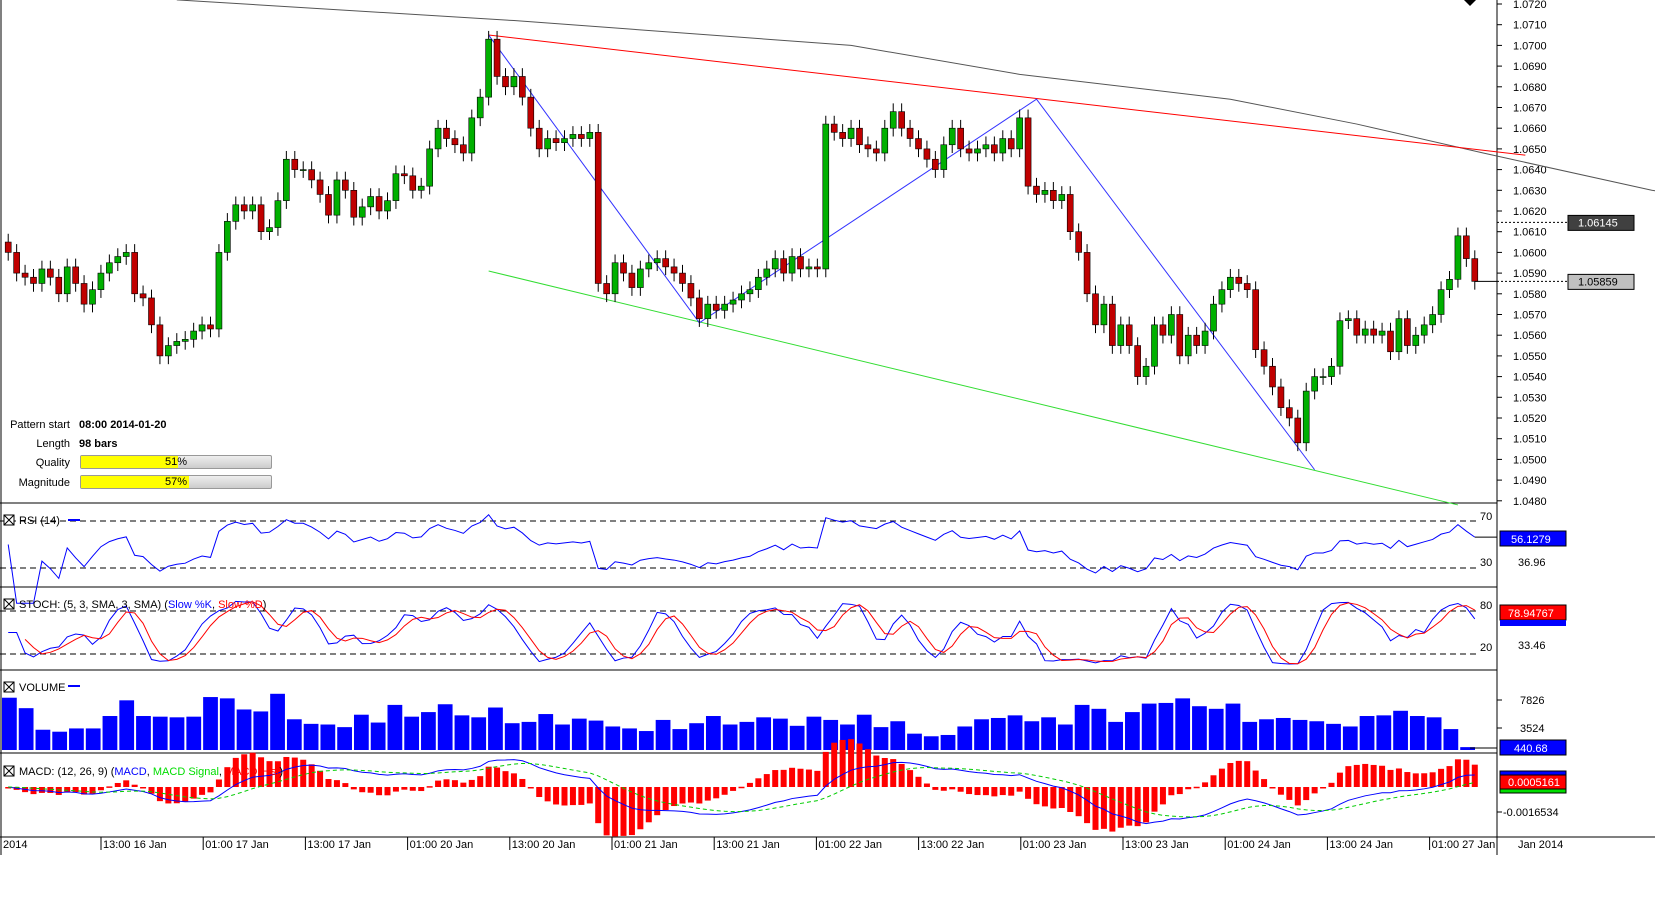 The image size is (1655, 897). I want to click on time-label: 13:00 24 Jan, so click(1361, 845).